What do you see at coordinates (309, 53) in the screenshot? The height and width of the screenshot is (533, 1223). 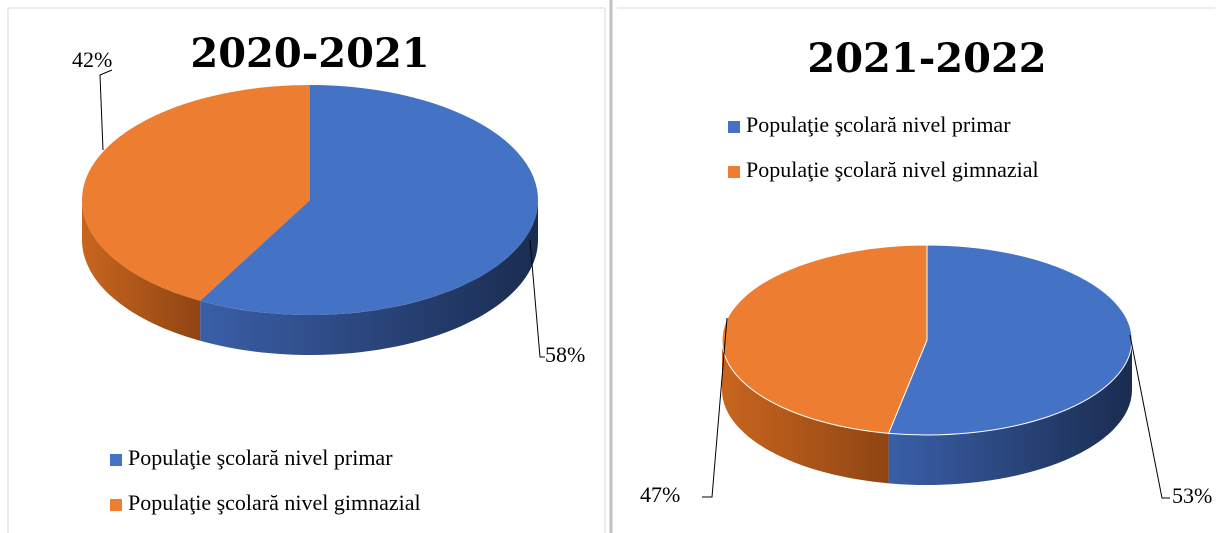 I see `chart-title: 2020-2021` at bounding box center [309, 53].